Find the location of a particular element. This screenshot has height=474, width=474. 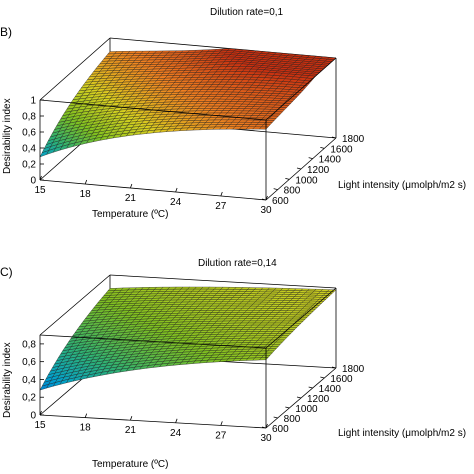

z-axis-ticks: 0 0,2 0,4 0,6 0,8 is located at coordinates (33, 380).